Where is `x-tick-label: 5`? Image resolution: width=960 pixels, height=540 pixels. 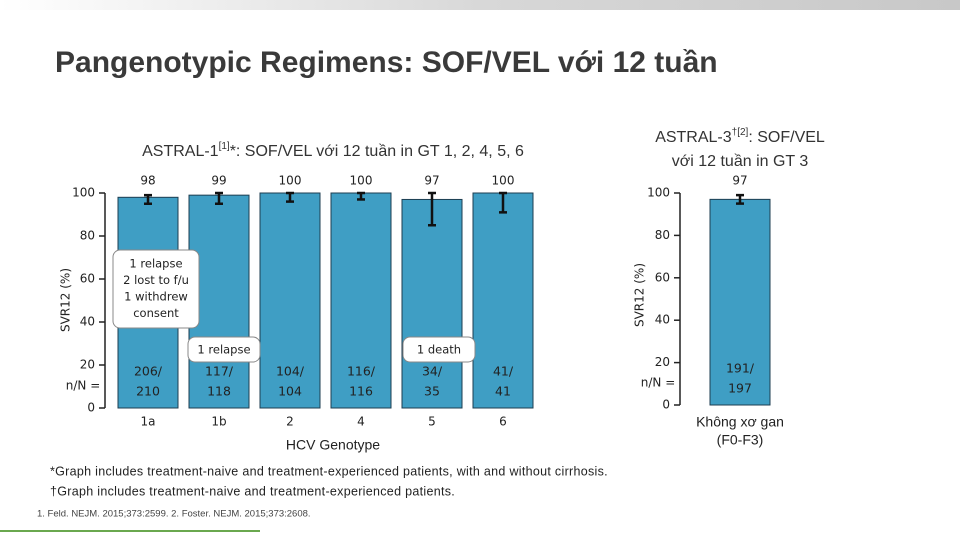 x-tick-label: 5 is located at coordinates (432, 422).